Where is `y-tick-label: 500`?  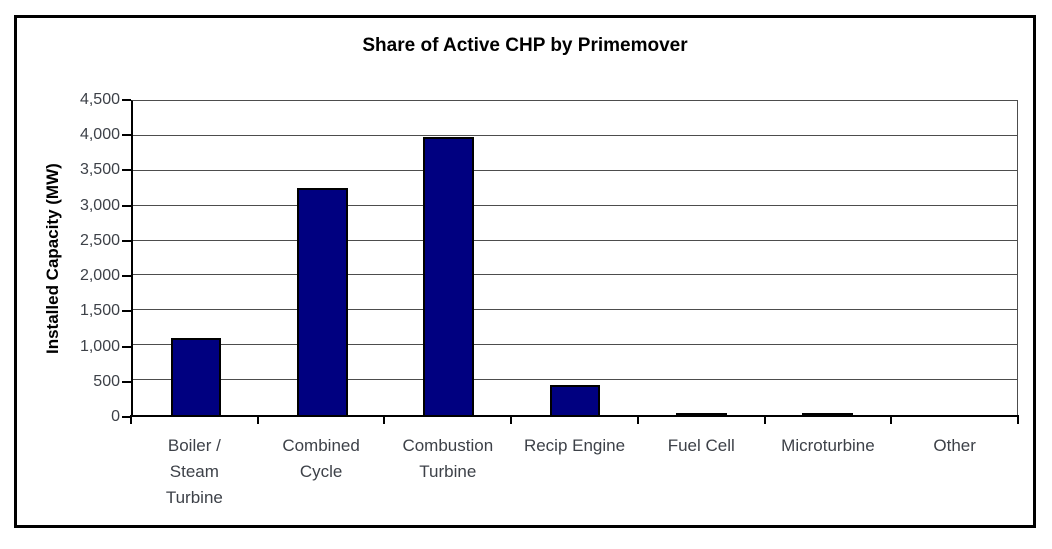
y-tick-label: 500 is located at coordinates (106, 381).